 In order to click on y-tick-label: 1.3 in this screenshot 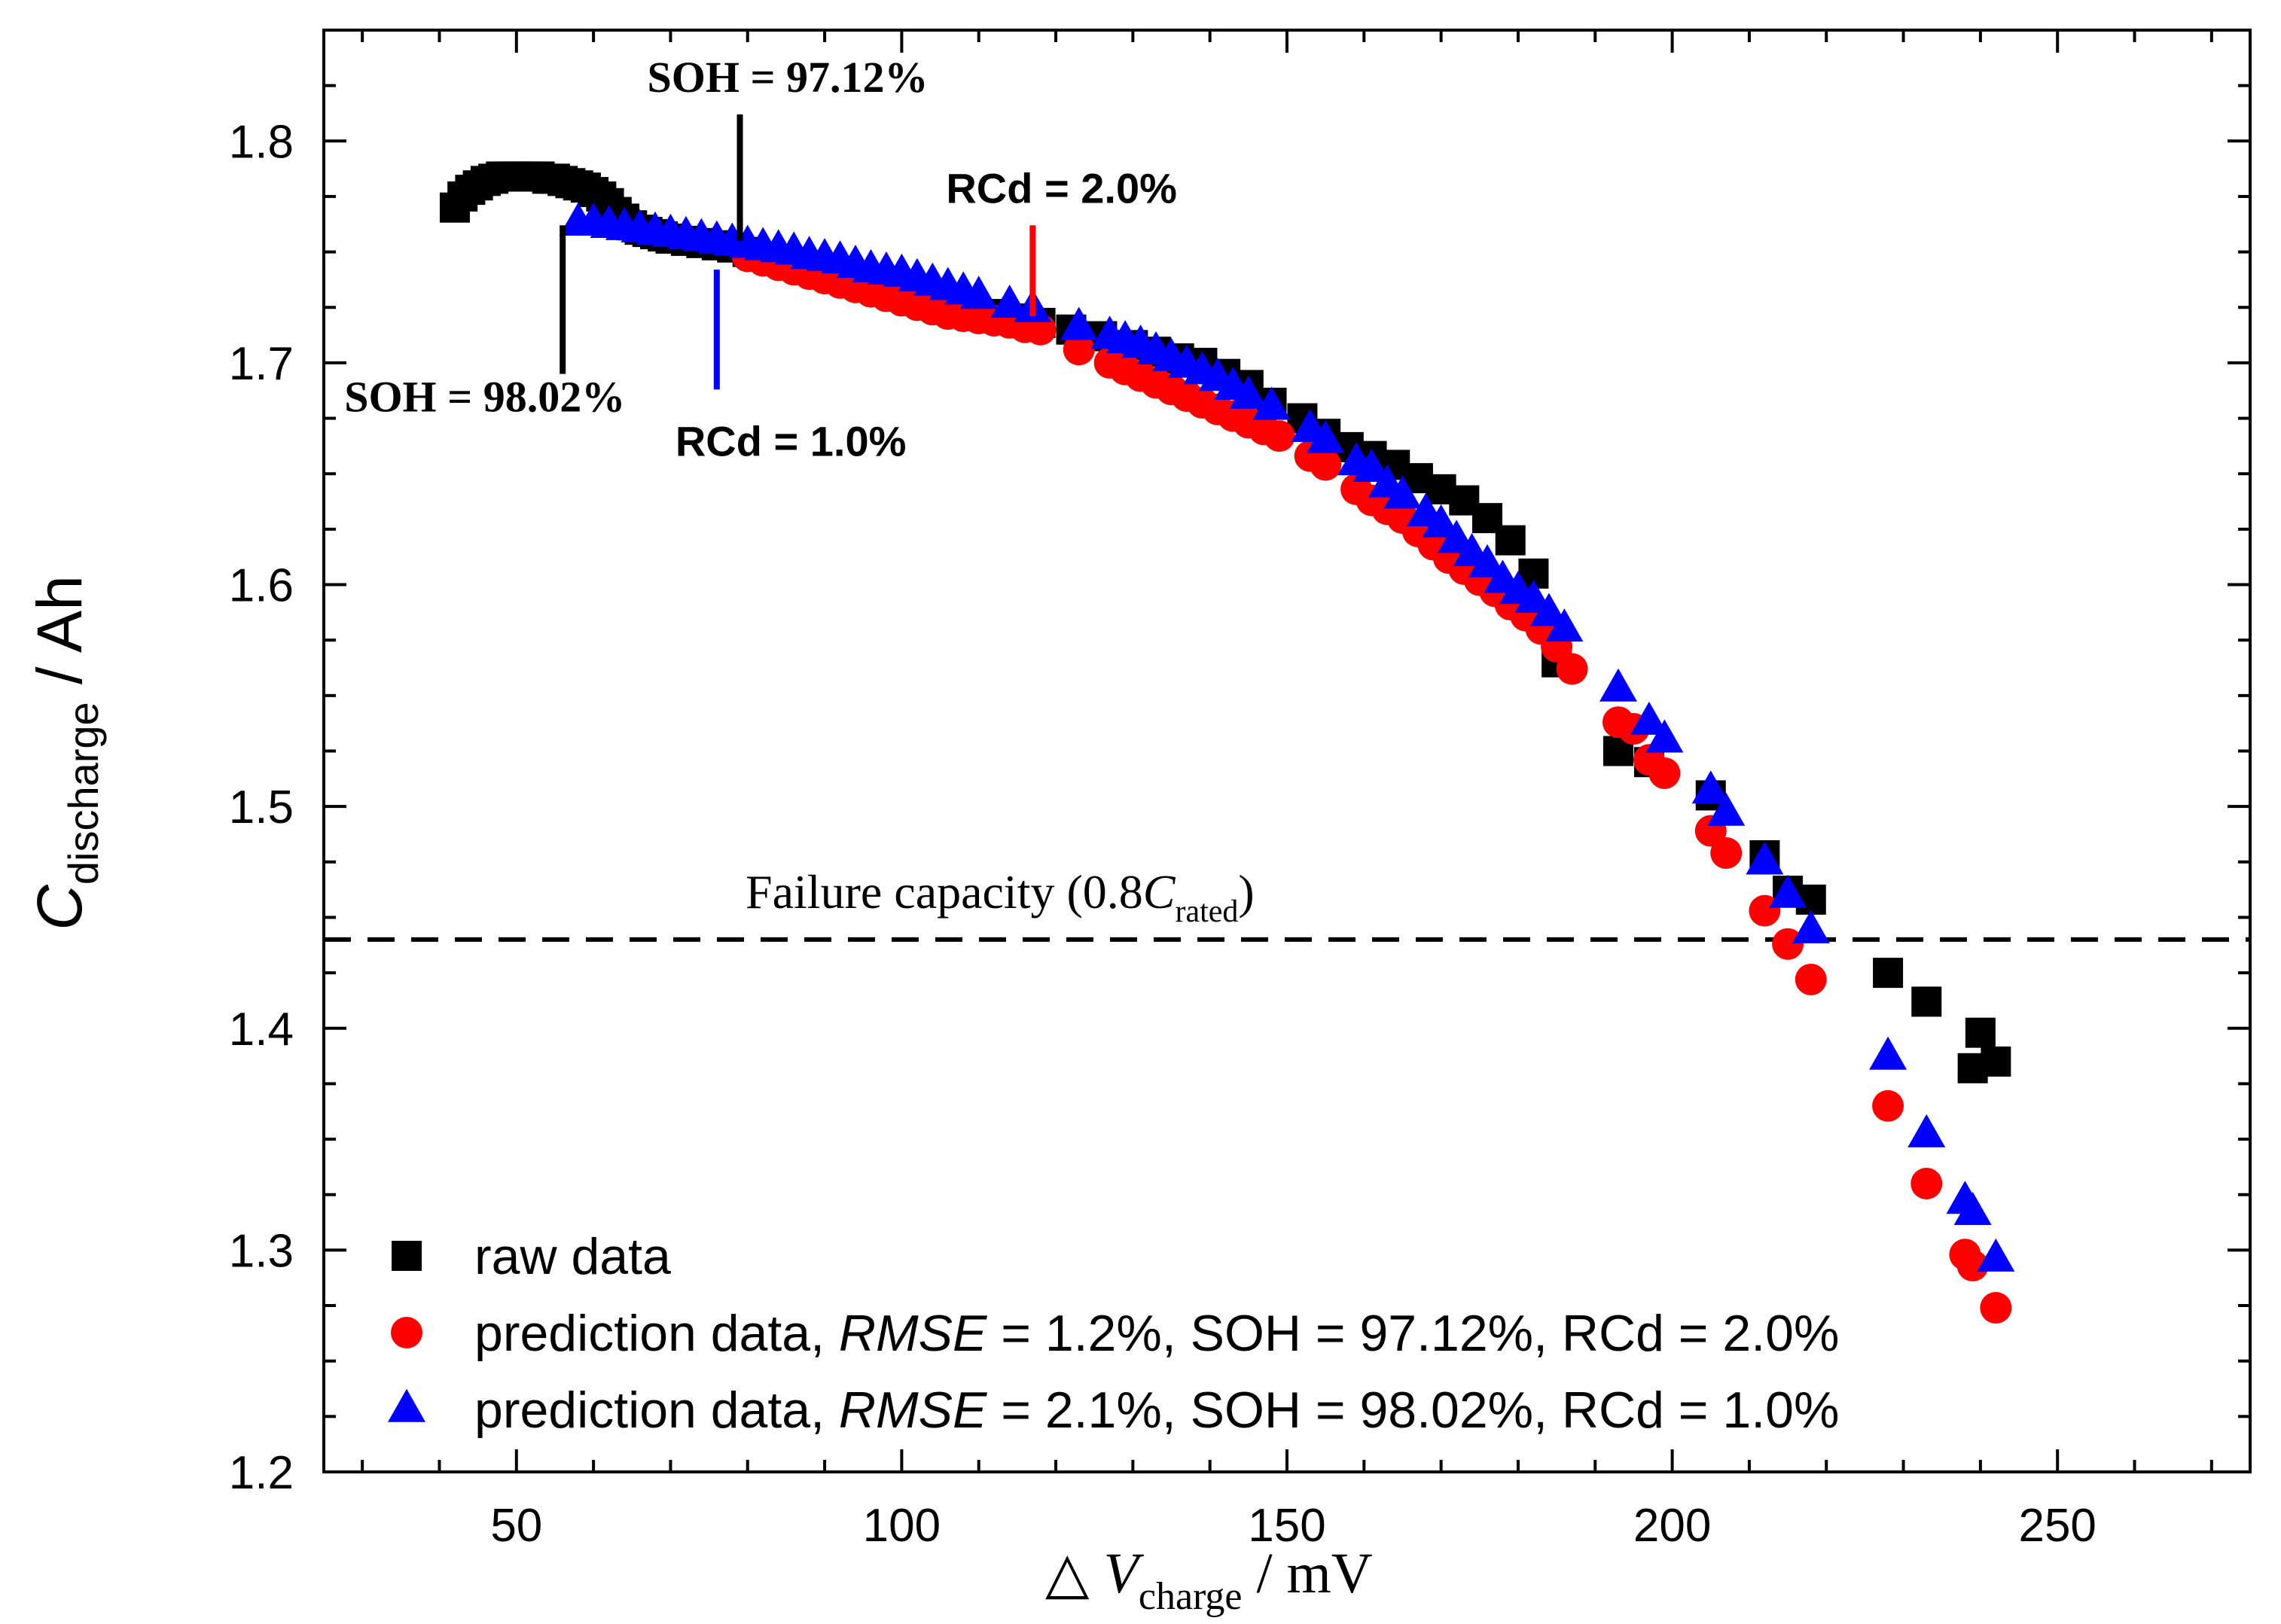, I will do `click(261, 1251)`.